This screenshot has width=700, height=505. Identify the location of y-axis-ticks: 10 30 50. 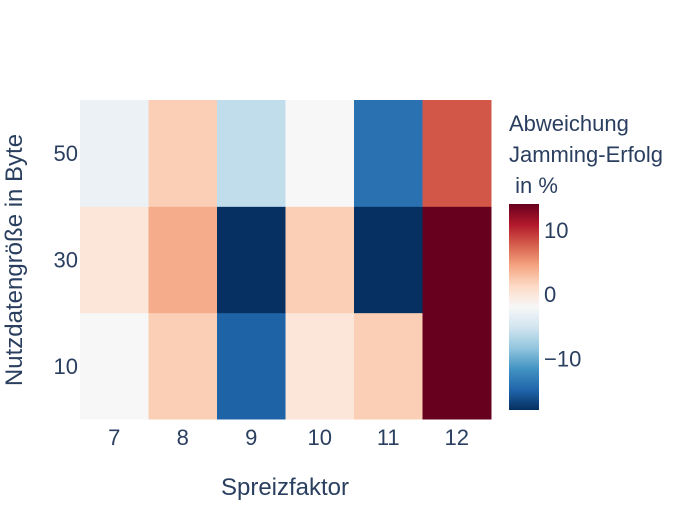
(66, 260).